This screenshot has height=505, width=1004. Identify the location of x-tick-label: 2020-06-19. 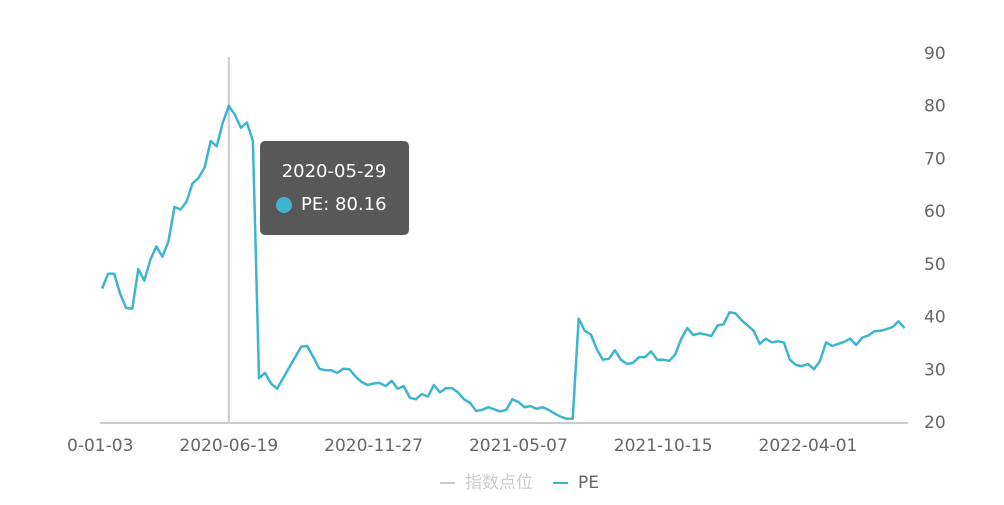
(228, 446).